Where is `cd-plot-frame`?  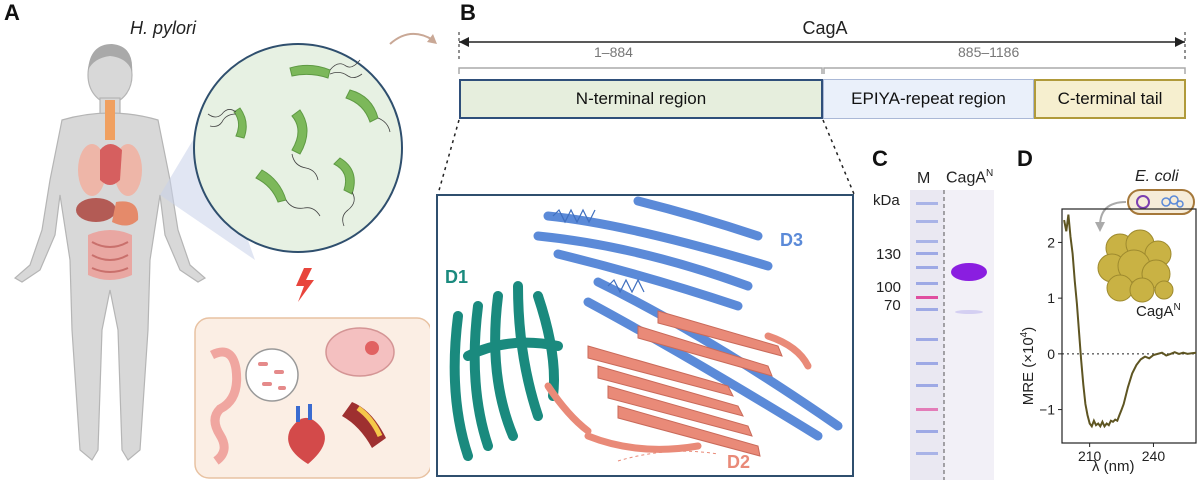 cd-plot-frame is located at coordinates (1129, 326).